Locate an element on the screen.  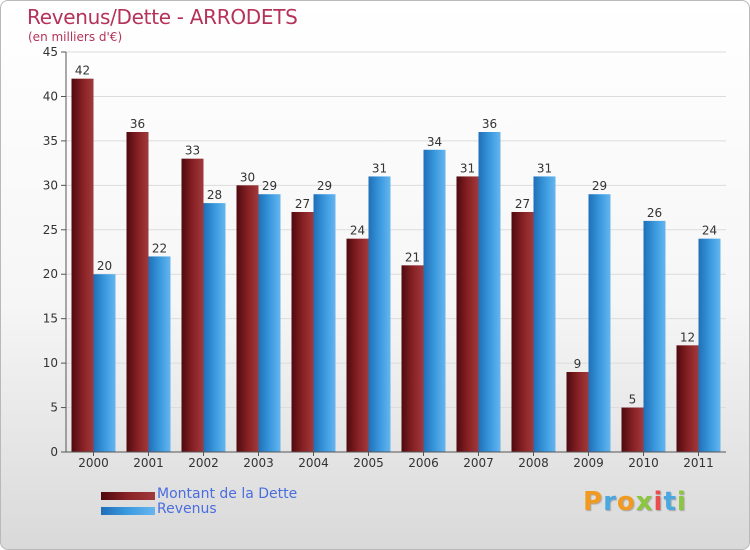
chart-subtitle: (en milliers d'€) is located at coordinates (75, 37).